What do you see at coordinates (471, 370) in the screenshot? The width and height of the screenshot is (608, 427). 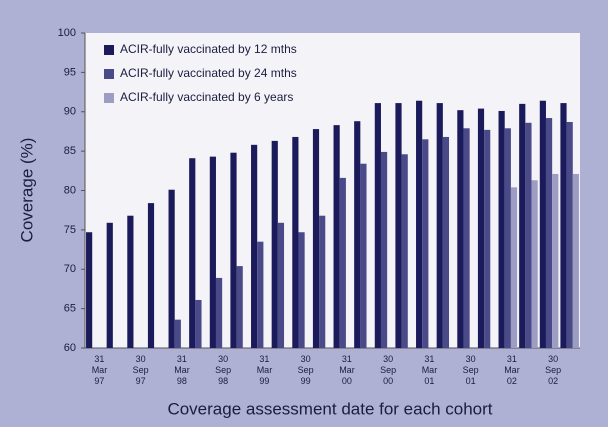 I see `x-tick-label: 30 Sep 01` at bounding box center [471, 370].